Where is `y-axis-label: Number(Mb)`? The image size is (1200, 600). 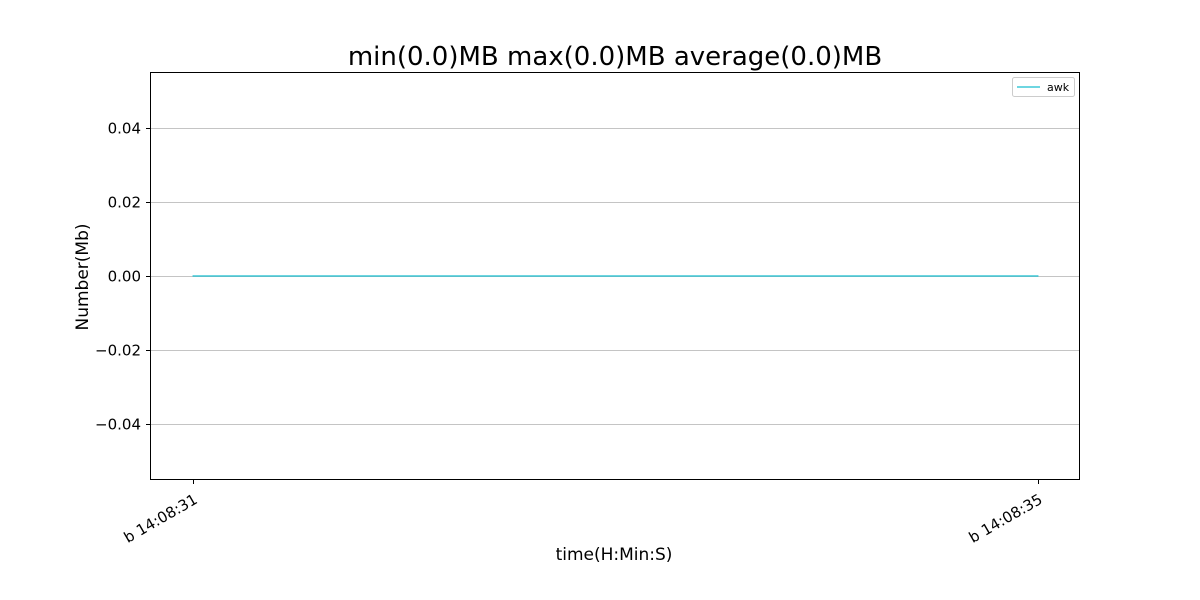
y-axis-label: Number(Mb) is located at coordinates (83, 276).